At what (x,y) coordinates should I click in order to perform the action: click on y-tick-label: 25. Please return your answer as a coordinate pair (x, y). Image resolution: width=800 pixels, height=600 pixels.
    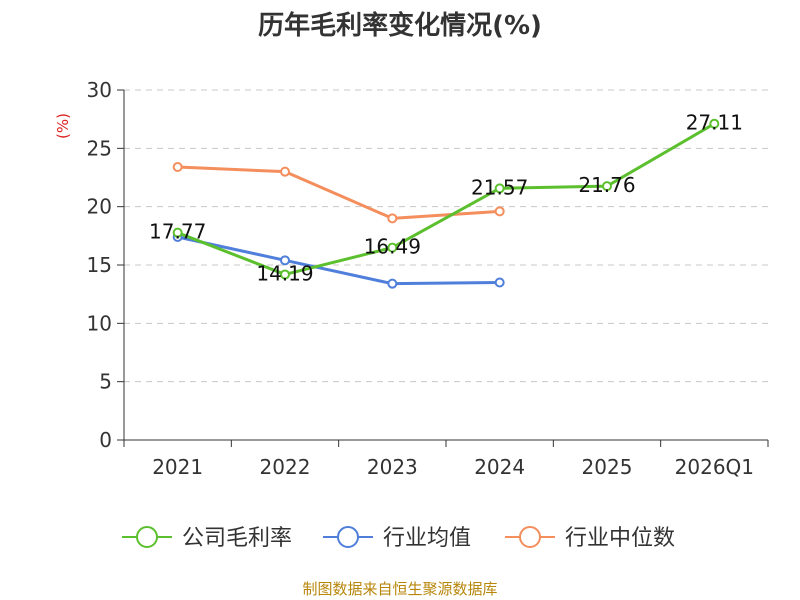
    Looking at the image, I should click on (99, 148).